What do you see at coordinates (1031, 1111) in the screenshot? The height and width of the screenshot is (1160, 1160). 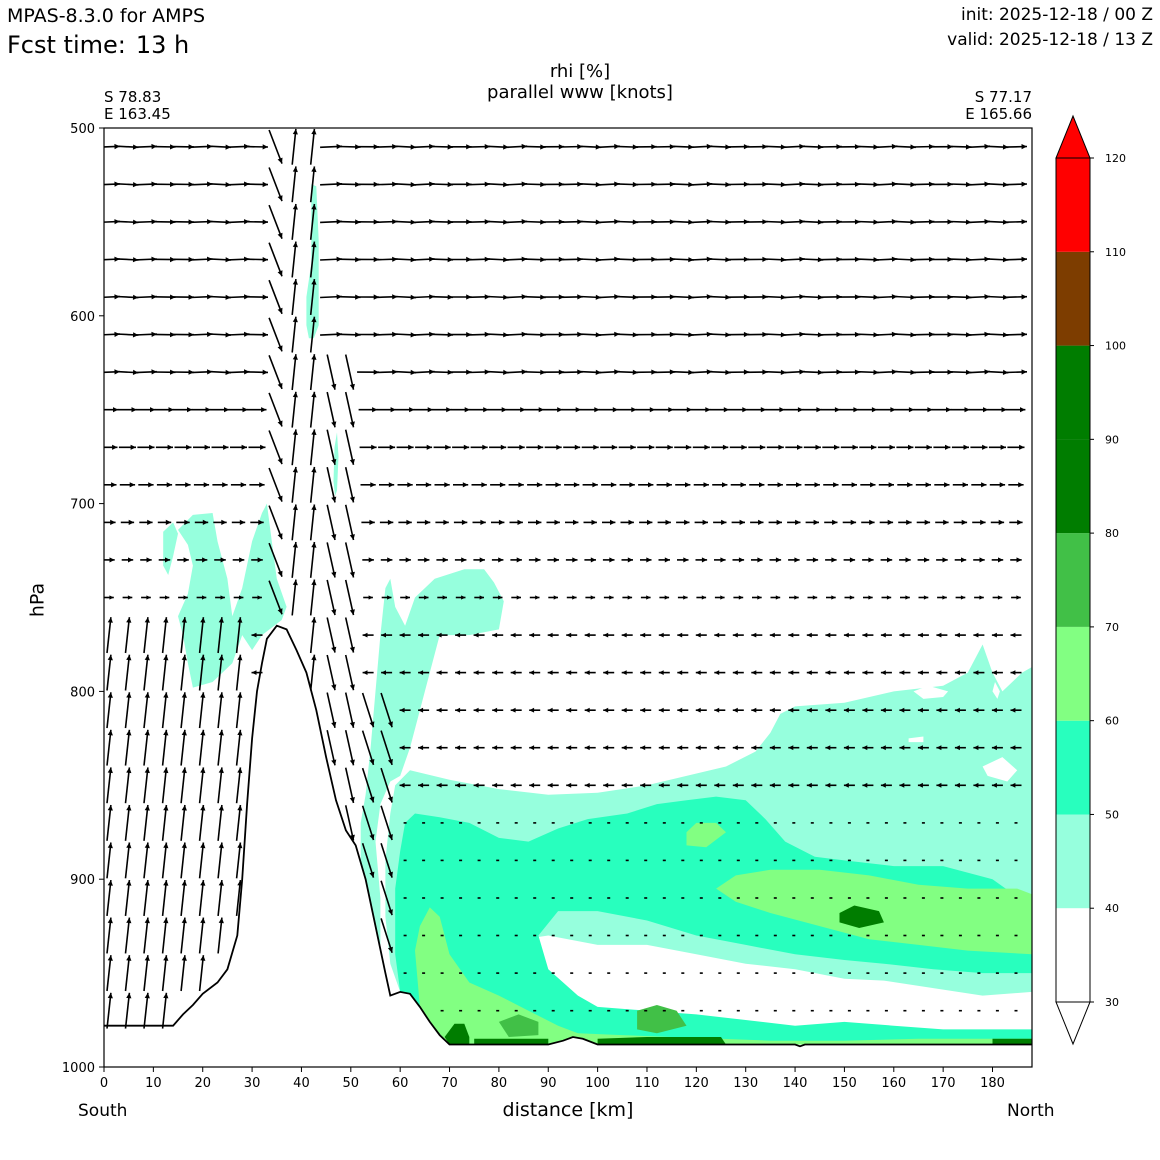 I see `north-label: North` at bounding box center [1031, 1111].